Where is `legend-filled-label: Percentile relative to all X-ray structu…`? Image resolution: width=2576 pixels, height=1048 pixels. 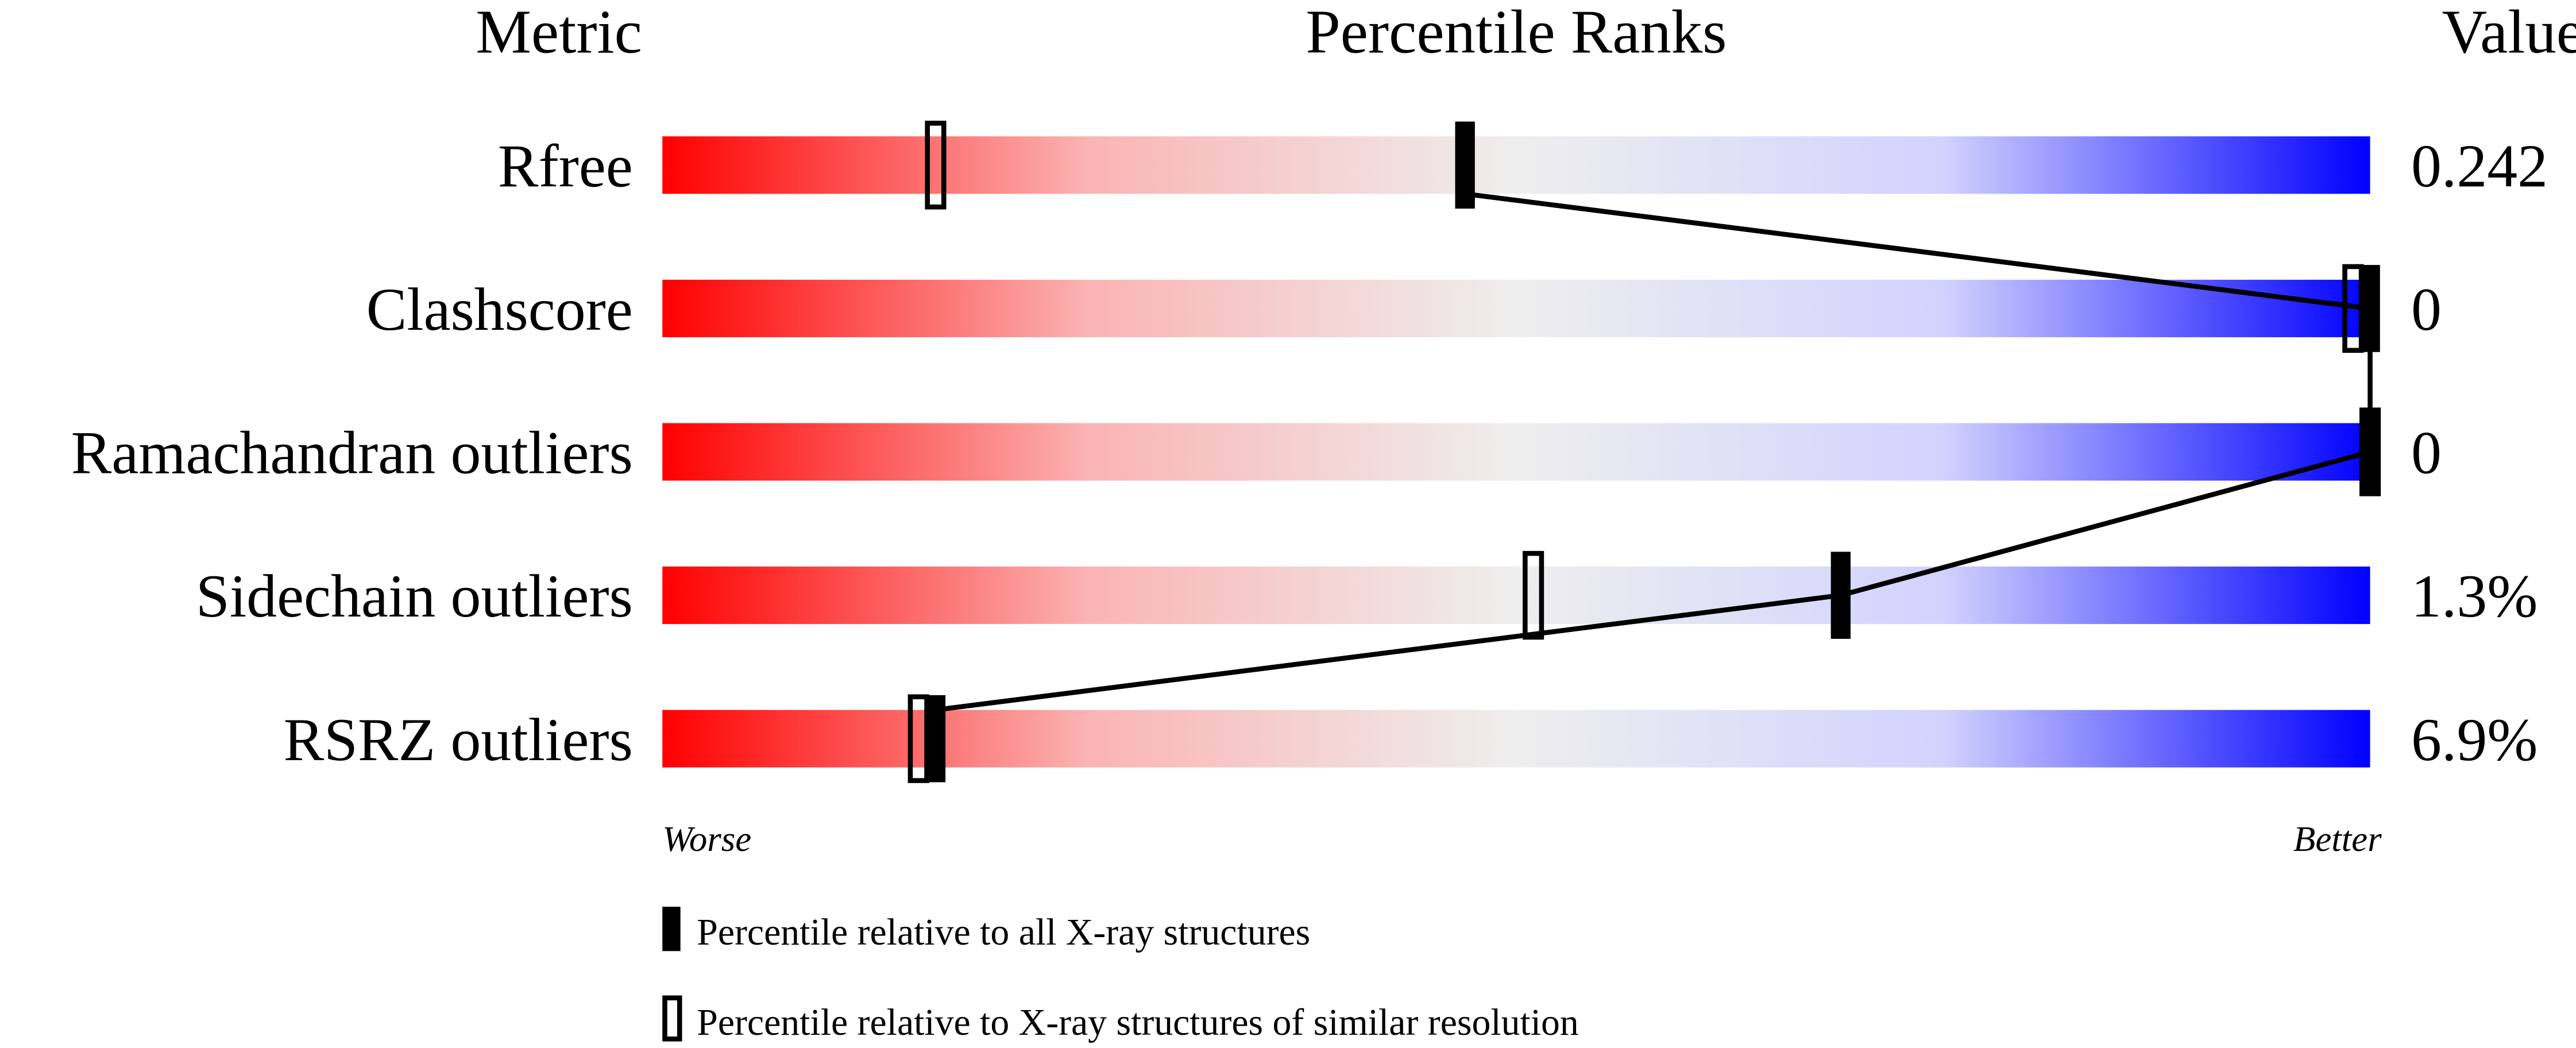 legend-filled-label: Percentile relative to all X-ray structu… is located at coordinates (1003, 932).